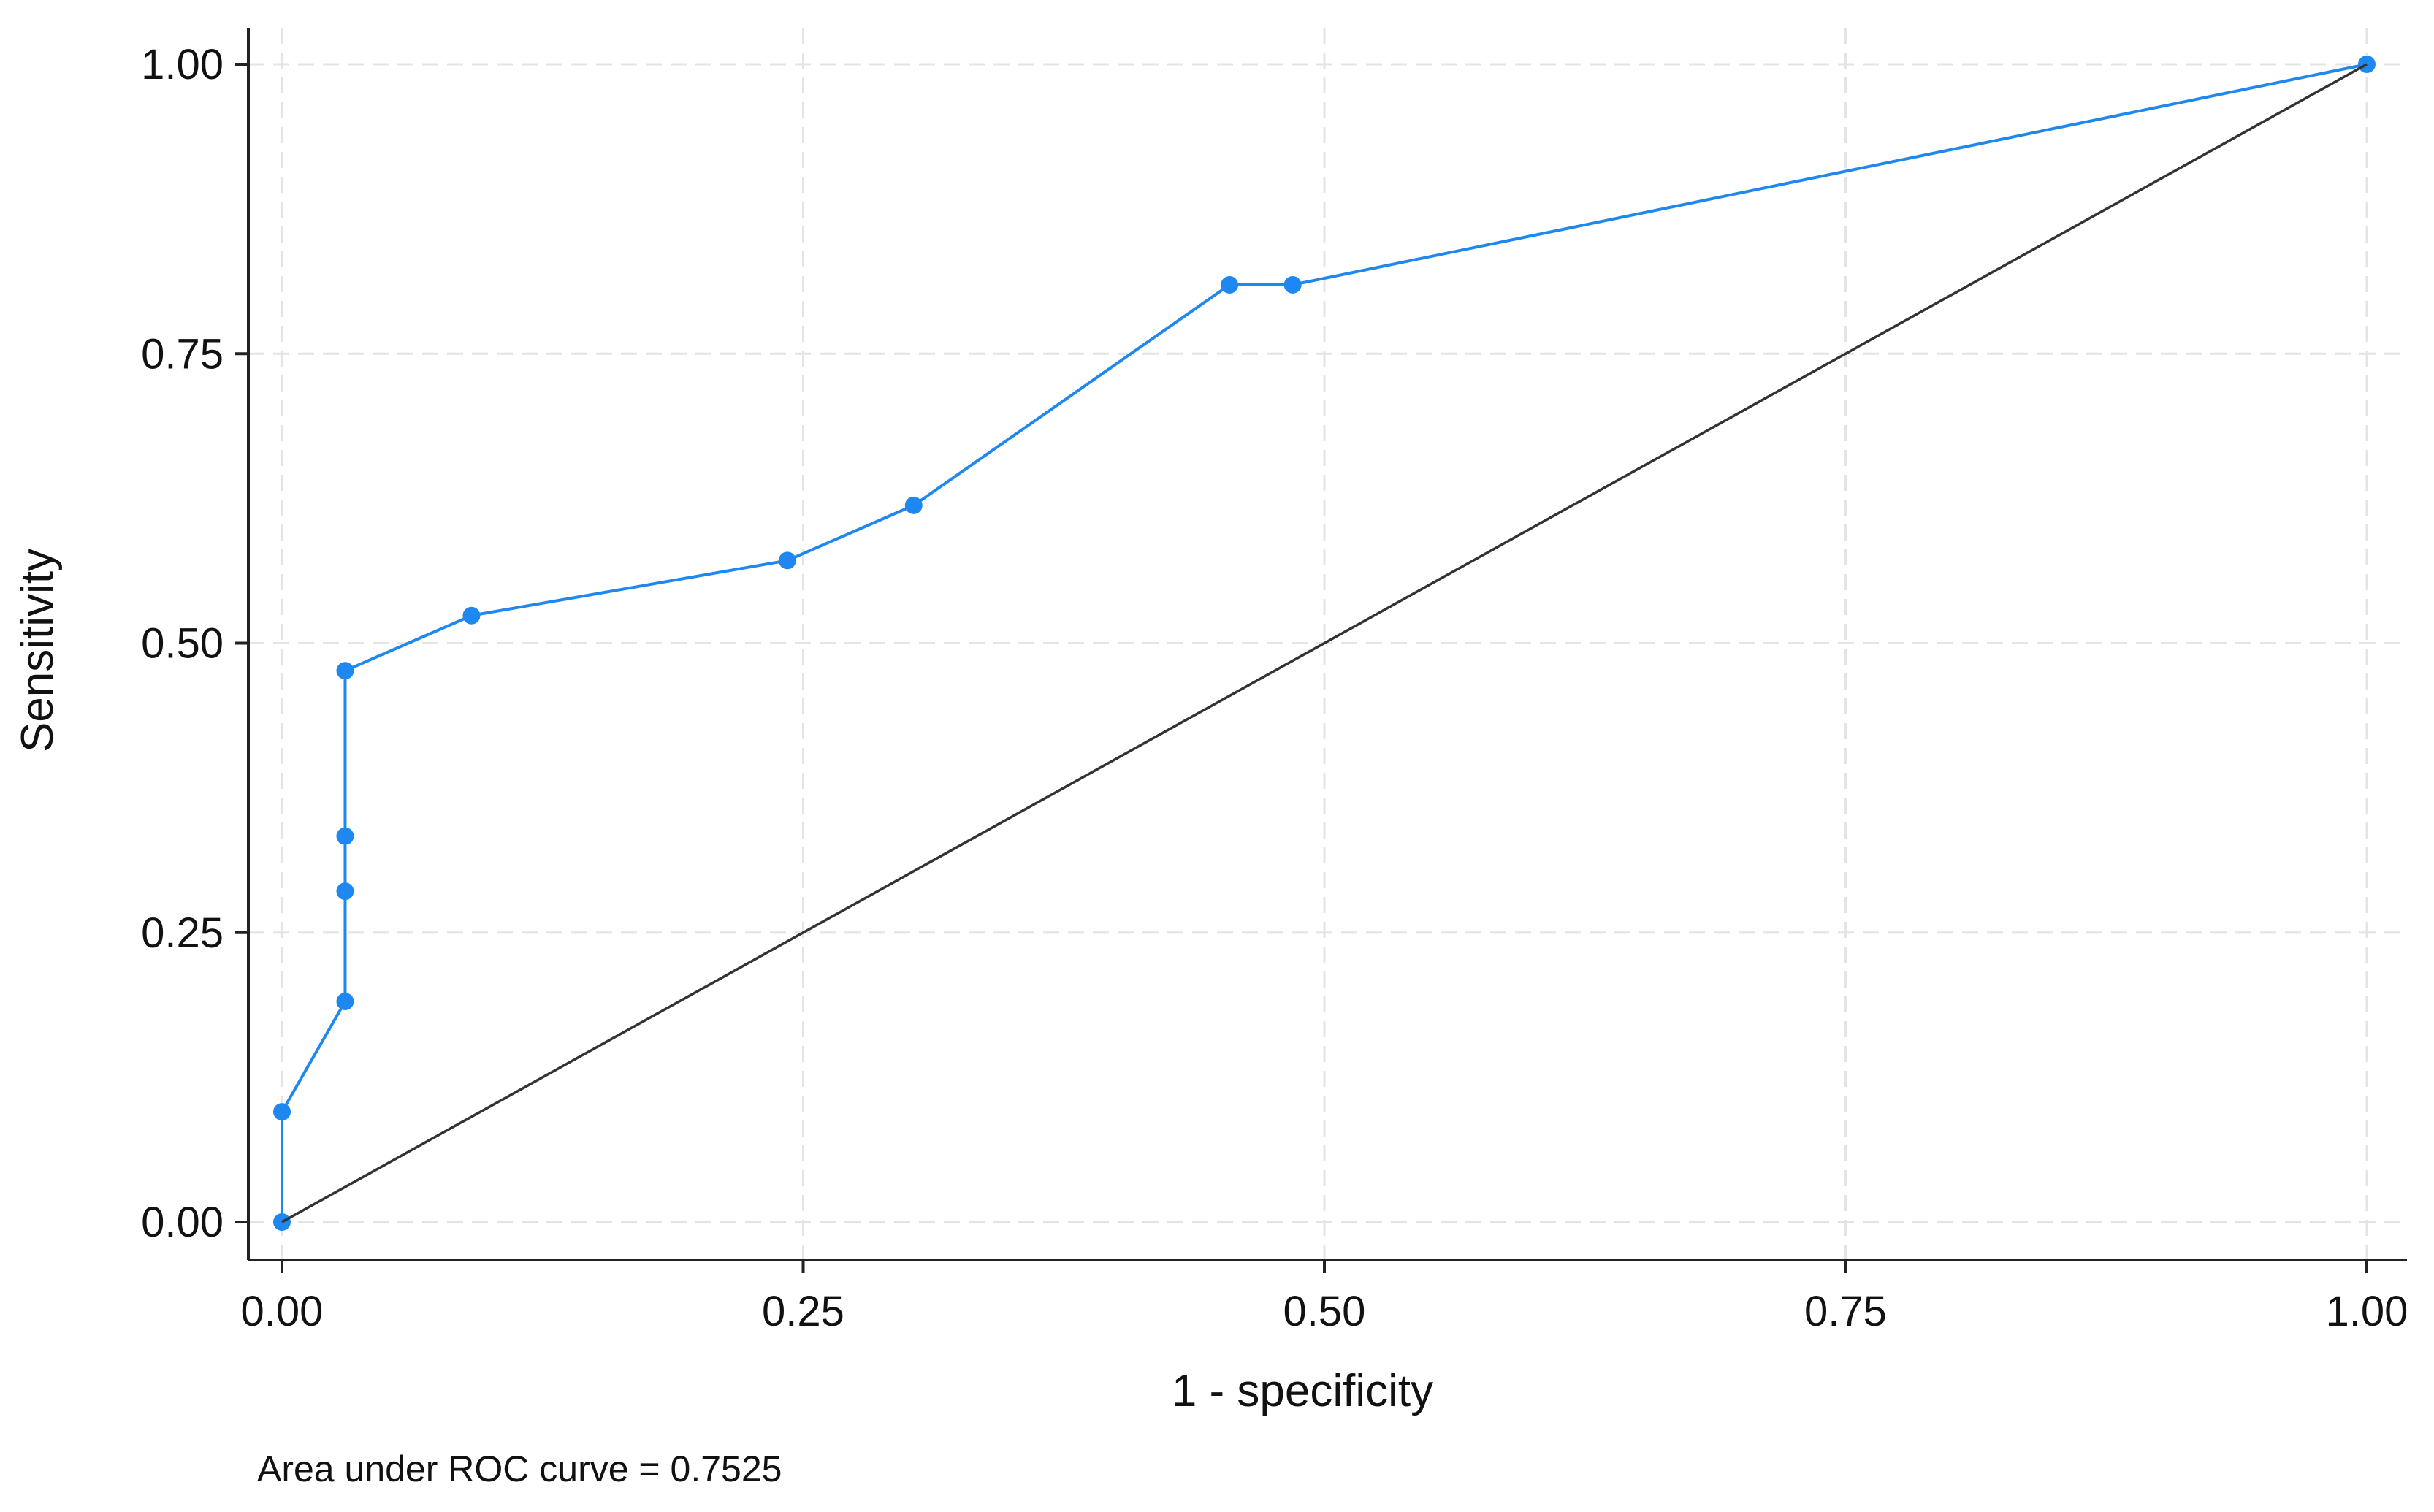 The height and width of the screenshot is (1512, 2434). Describe the element at coordinates (282, 1311) in the screenshot. I see `x-tick-label: 0.00` at that location.